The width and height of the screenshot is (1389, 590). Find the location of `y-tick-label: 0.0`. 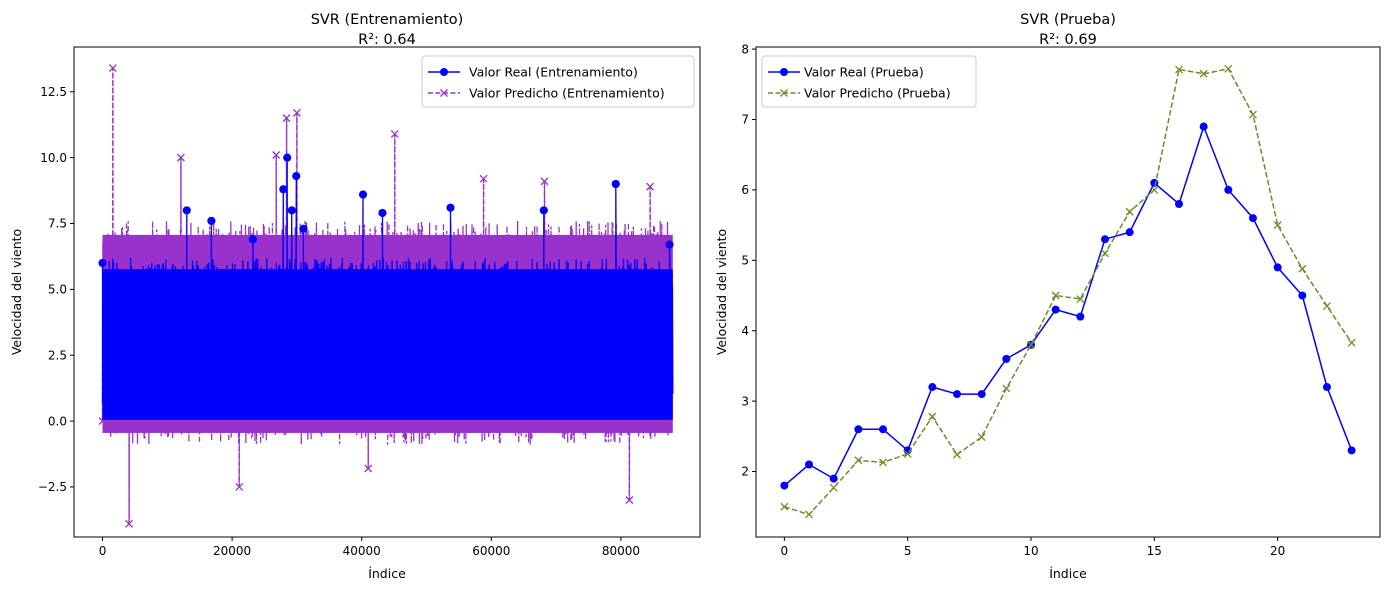

y-tick-label: 0.0 is located at coordinates (57, 421).